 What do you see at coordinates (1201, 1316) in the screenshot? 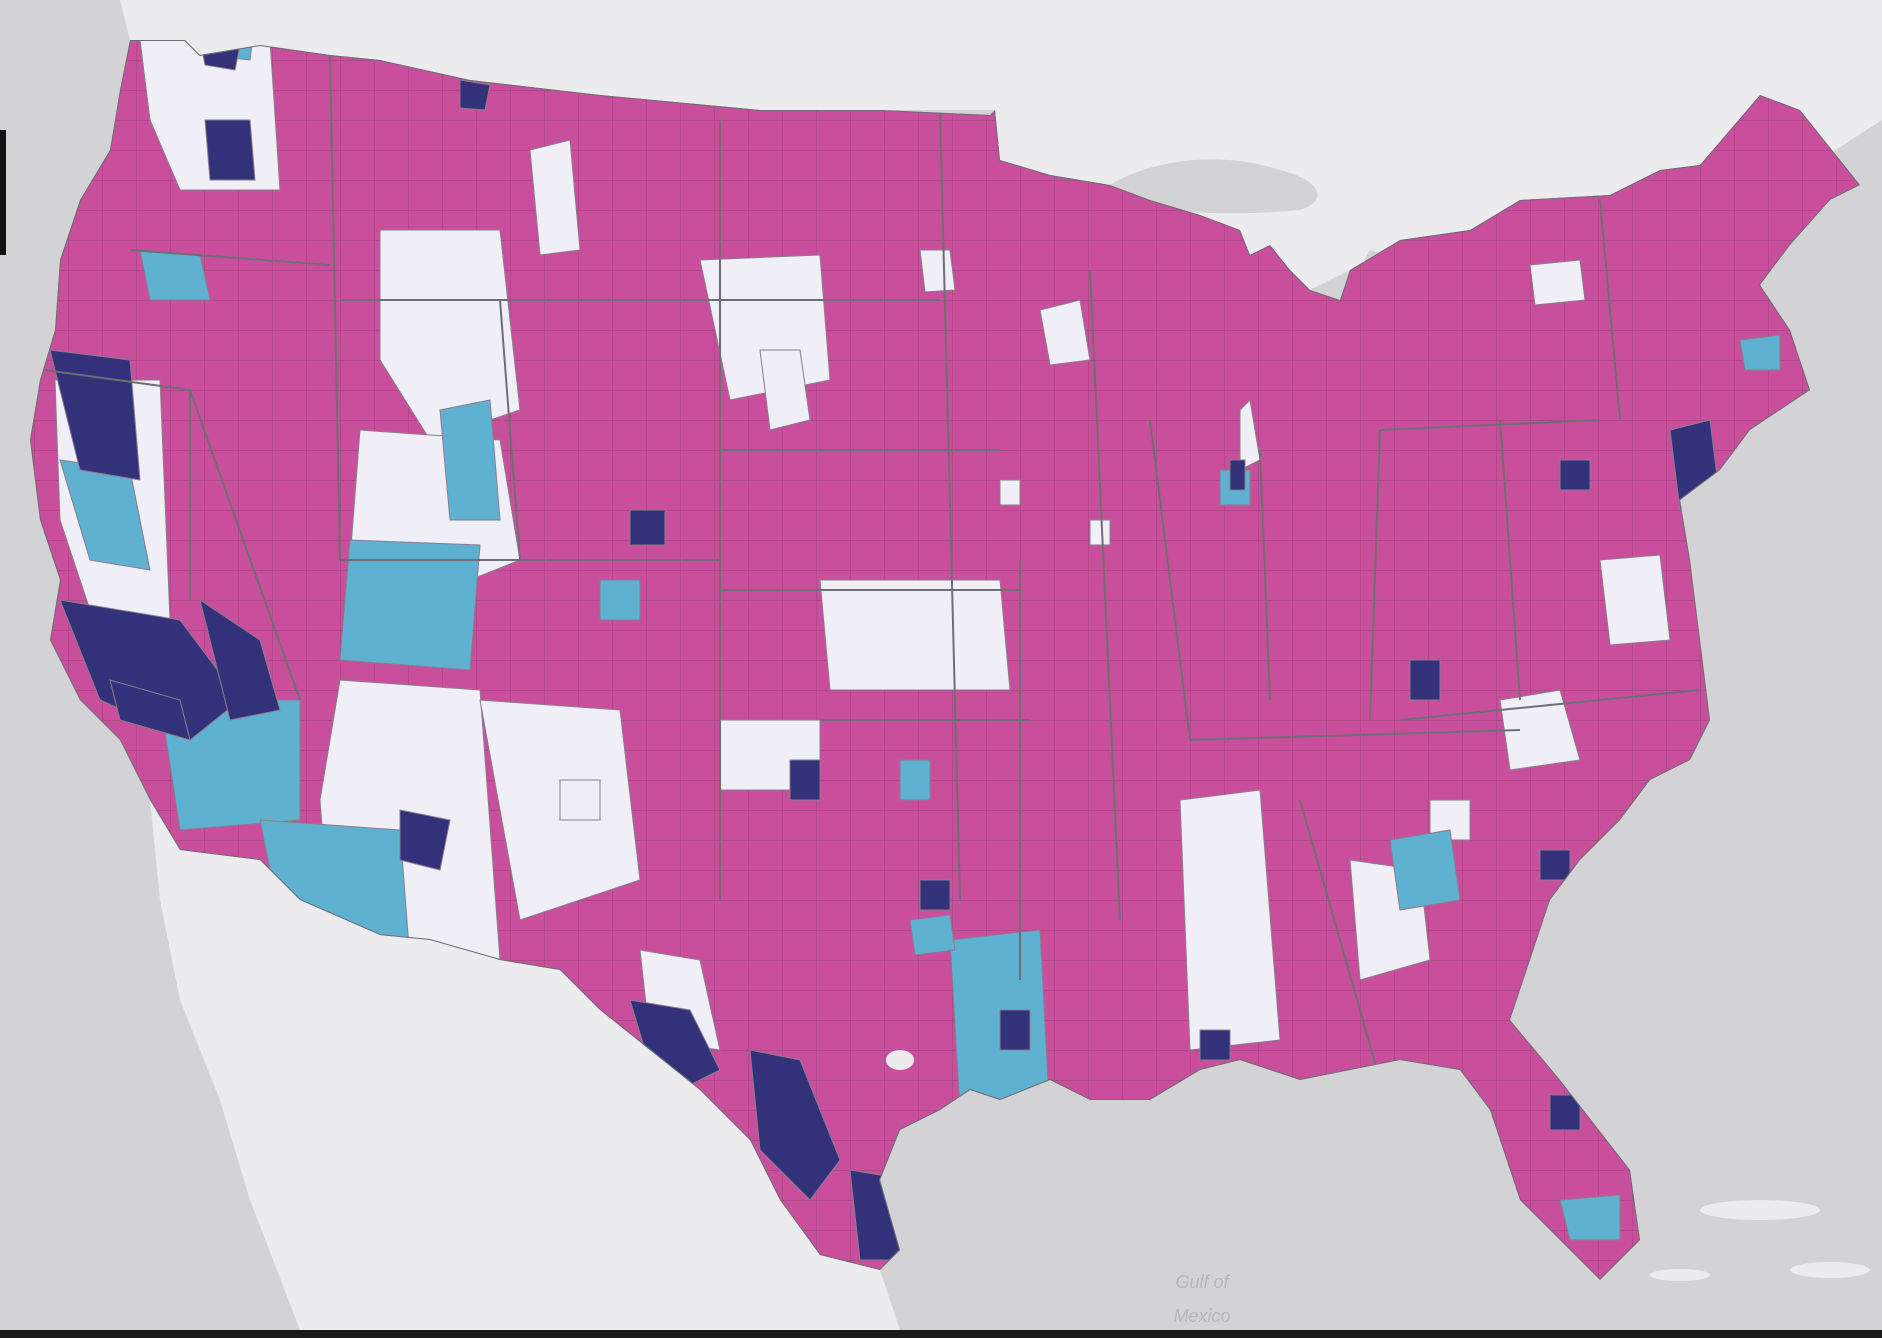
I see `gulf-label-line2: Mexico` at bounding box center [1201, 1316].